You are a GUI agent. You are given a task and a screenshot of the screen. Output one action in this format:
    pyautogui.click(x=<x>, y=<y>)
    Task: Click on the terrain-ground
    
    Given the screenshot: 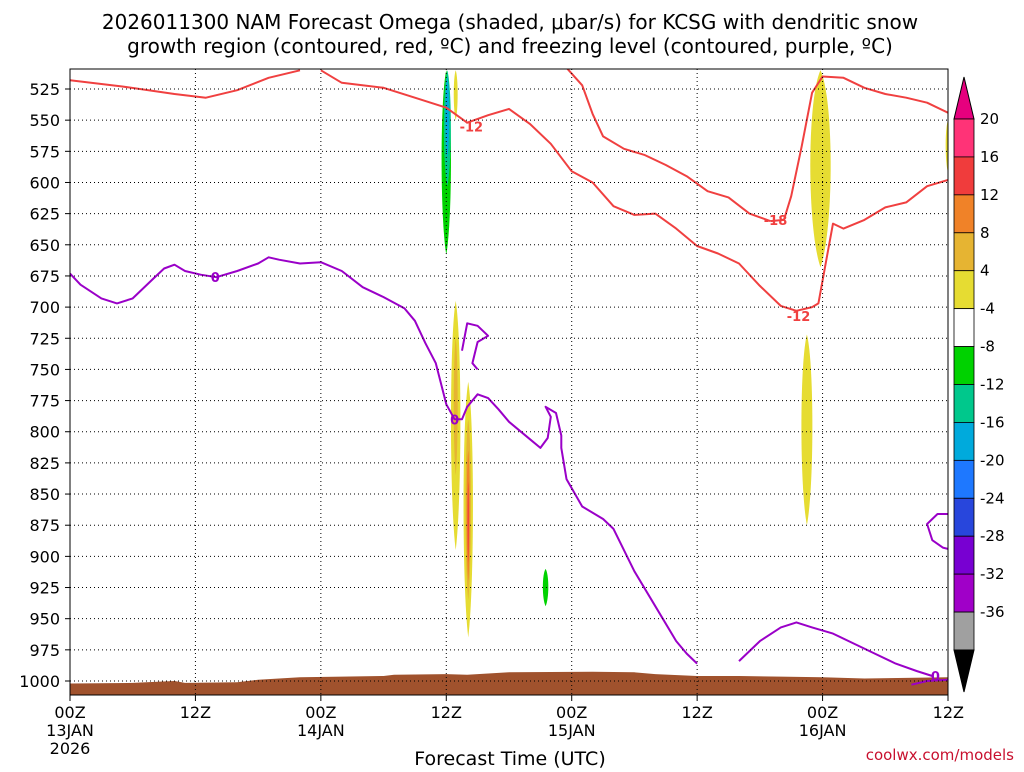 What is the action you would take?
    pyautogui.click(x=509, y=683)
    